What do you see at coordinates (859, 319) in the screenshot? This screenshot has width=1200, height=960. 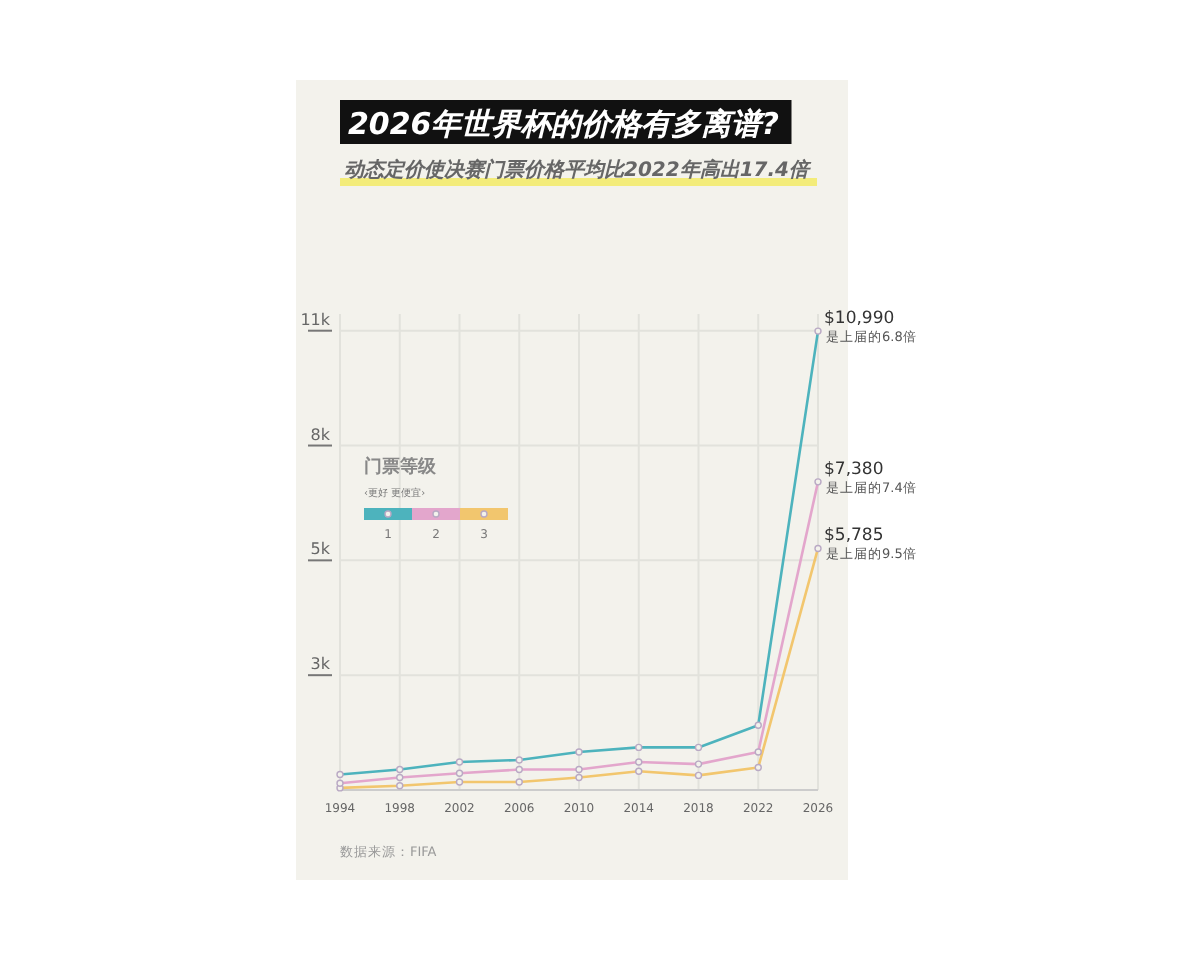 I see `data-label: $10,990` at bounding box center [859, 319].